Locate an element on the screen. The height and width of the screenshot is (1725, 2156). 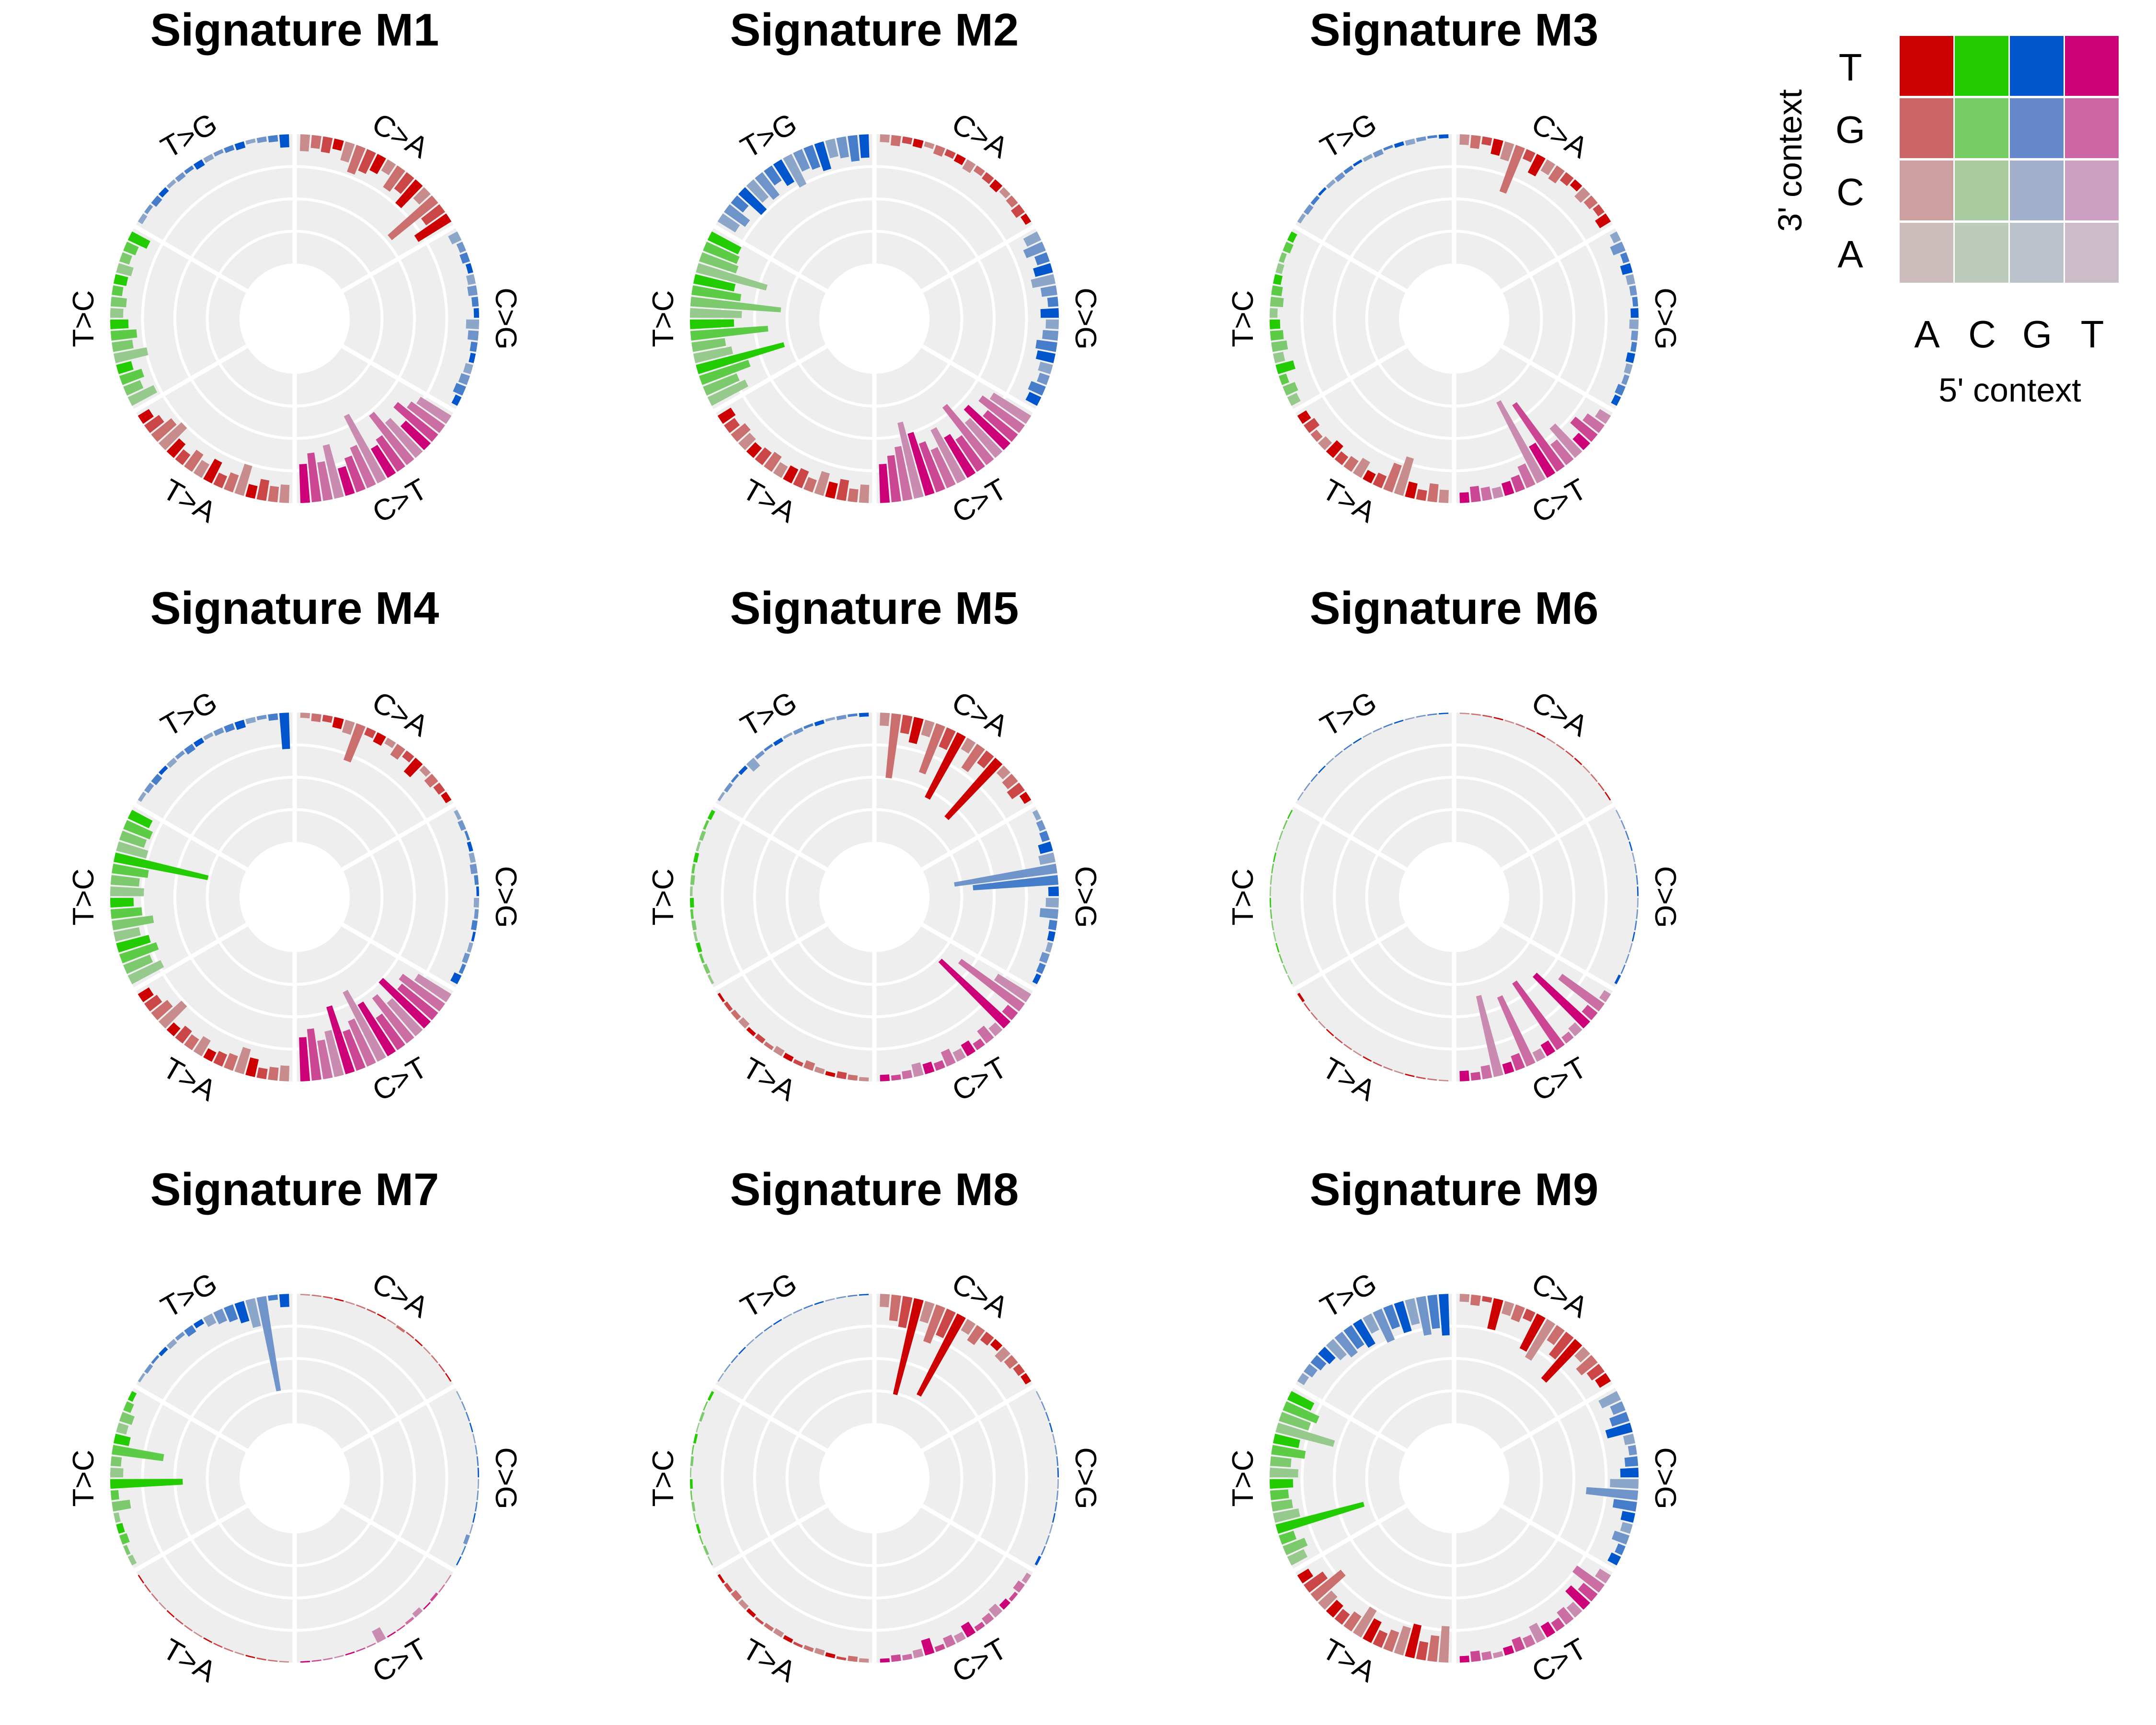
category-label-t-to-c: T>C is located at coordinates (663, 897).